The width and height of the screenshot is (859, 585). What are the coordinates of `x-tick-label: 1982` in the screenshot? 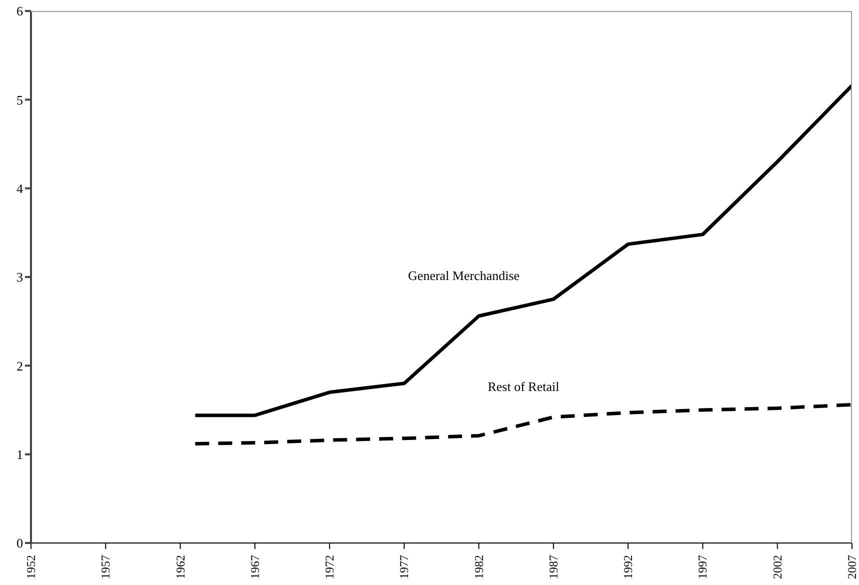 It's located at (479, 567).